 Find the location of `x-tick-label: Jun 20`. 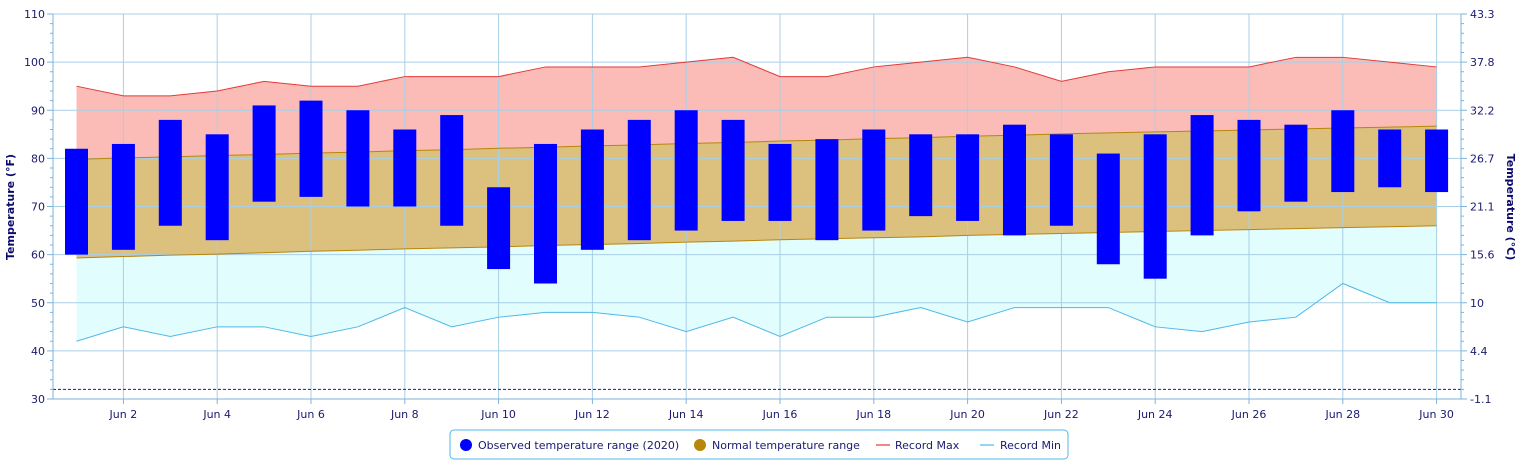

x-tick-label: Jun 20 is located at coordinates (967, 414).